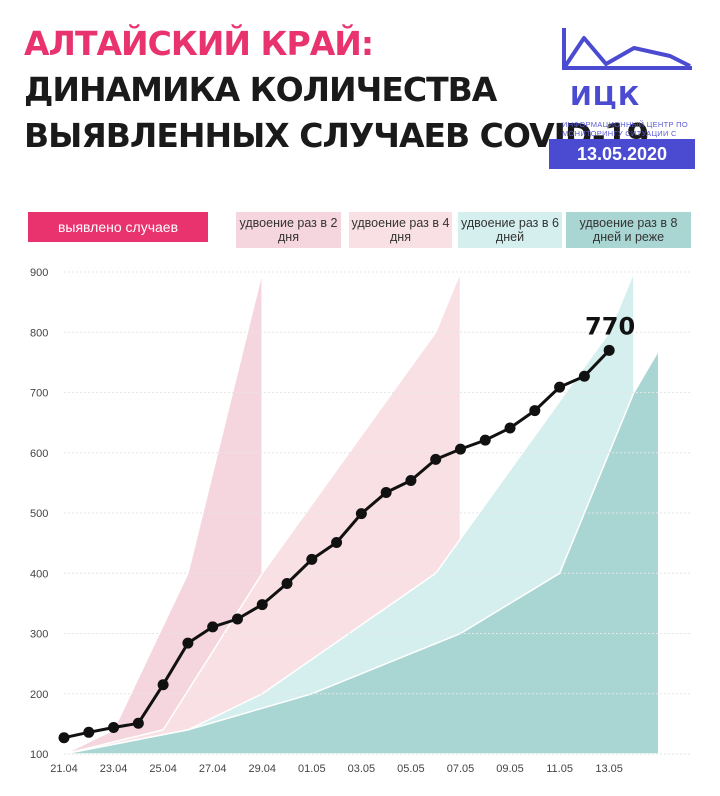 The height and width of the screenshot is (796, 720). Describe the element at coordinates (39, 273) in the screenshot. I see `y-tick-label: 900` at that location.